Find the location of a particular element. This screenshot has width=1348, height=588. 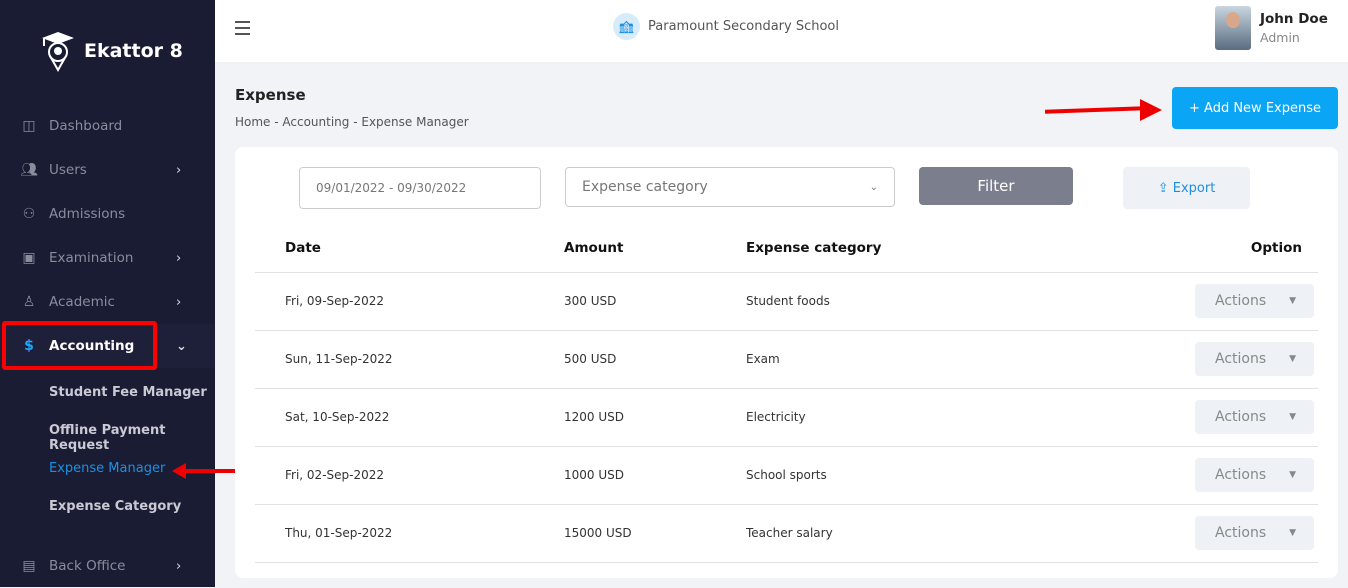

cell-date: Thu, 01-Sep-2022 is located at coordinates (339, 533).